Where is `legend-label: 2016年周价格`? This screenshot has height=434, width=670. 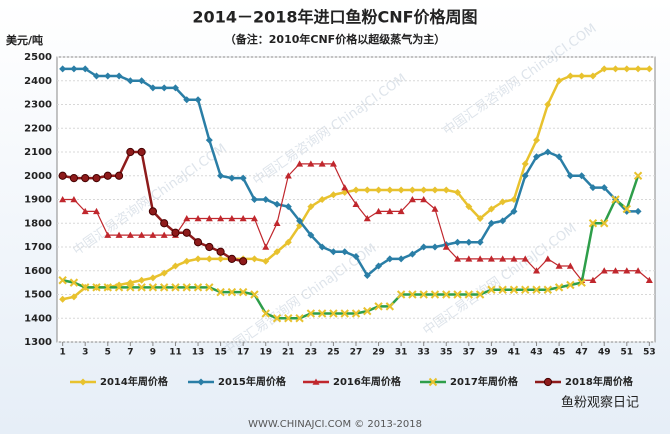
legend-label: 2016年周价格 is located at coordinates (367, 381).